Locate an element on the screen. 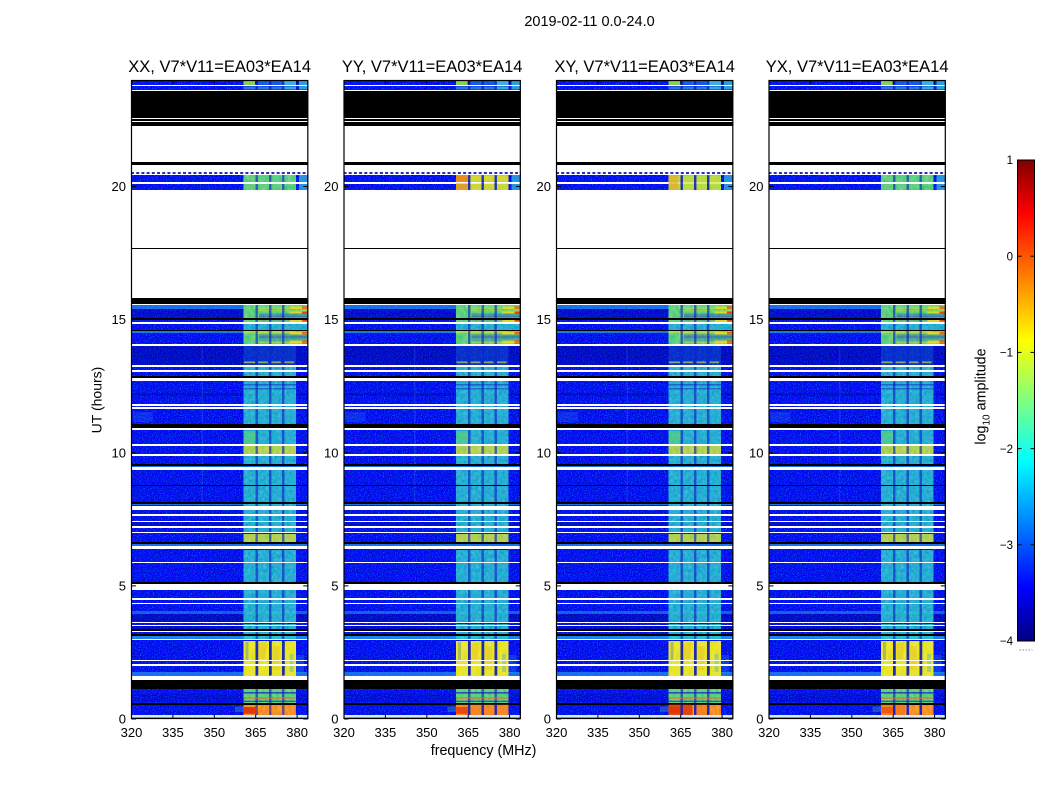 The height and width of the screenshot is (800, 1050). svg-text: XY, V7*V11=EA03*EA14 is located at coordinates (644, 67).